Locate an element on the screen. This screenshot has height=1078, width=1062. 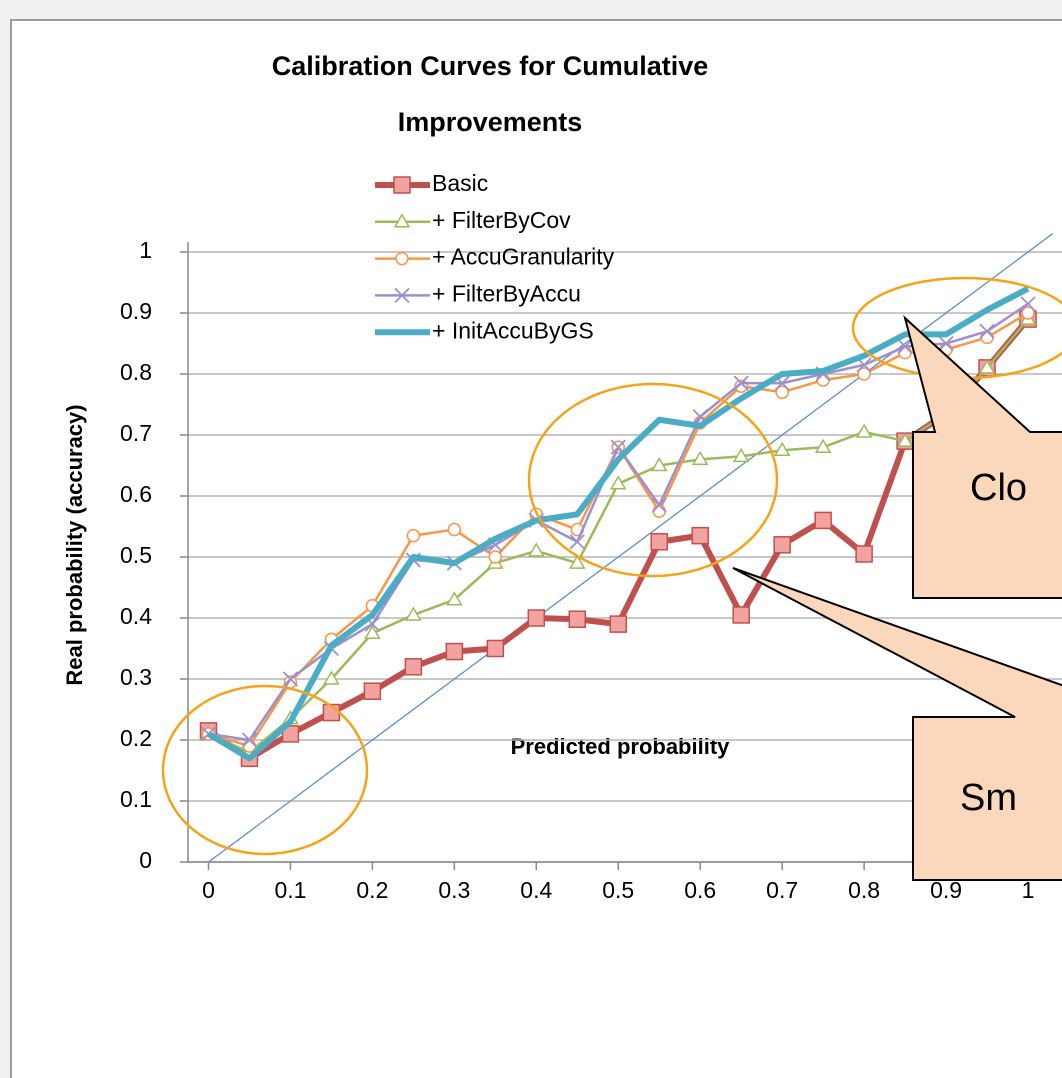
y-tick-label: 0 is located at coordinates (145, 860).